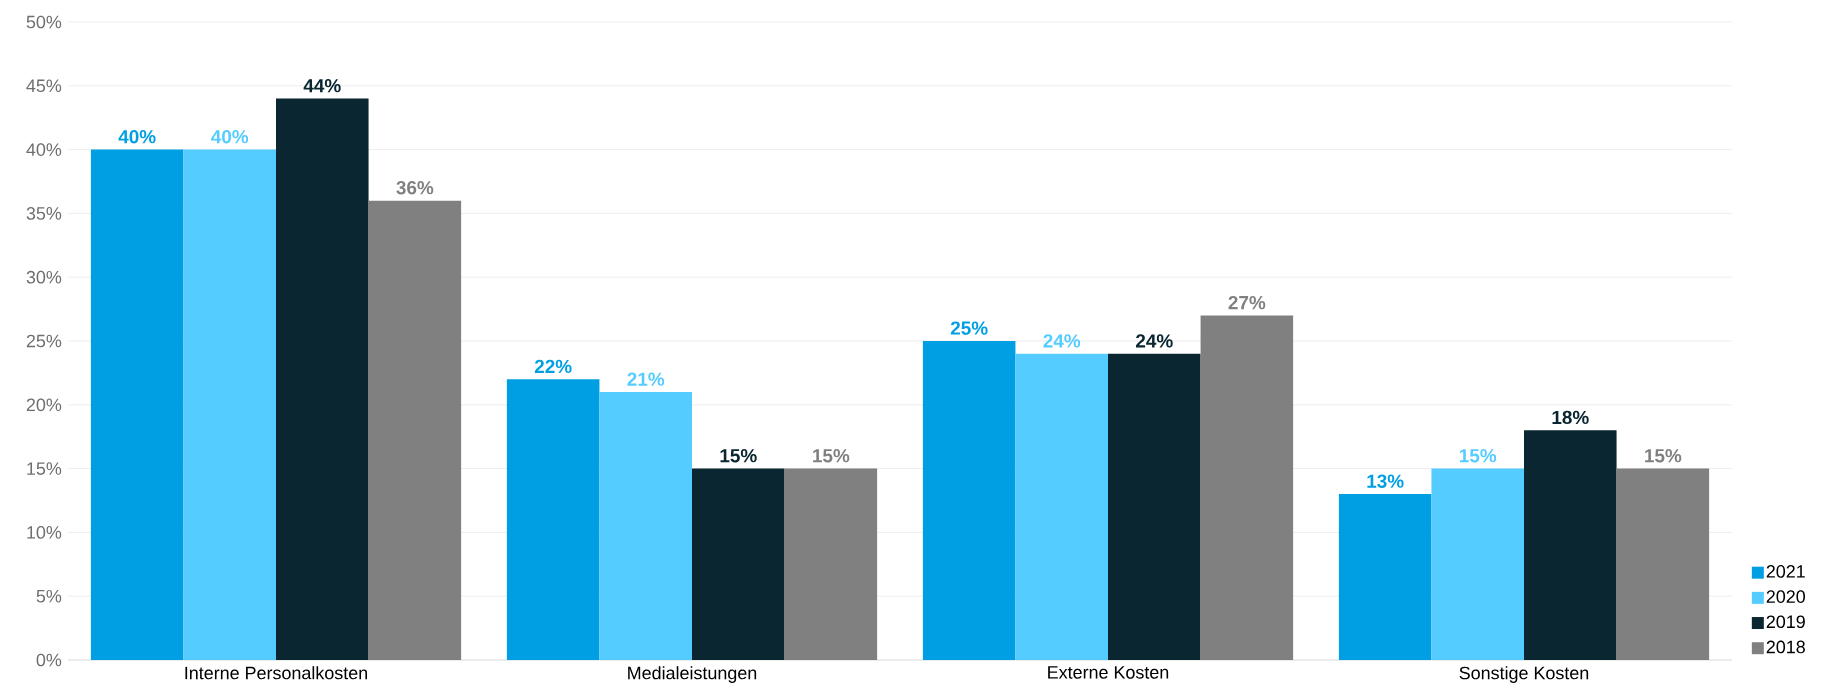  Describe the element at coordinates (969, 328) in the screenshot. I see `data-label: 25%` at that location.